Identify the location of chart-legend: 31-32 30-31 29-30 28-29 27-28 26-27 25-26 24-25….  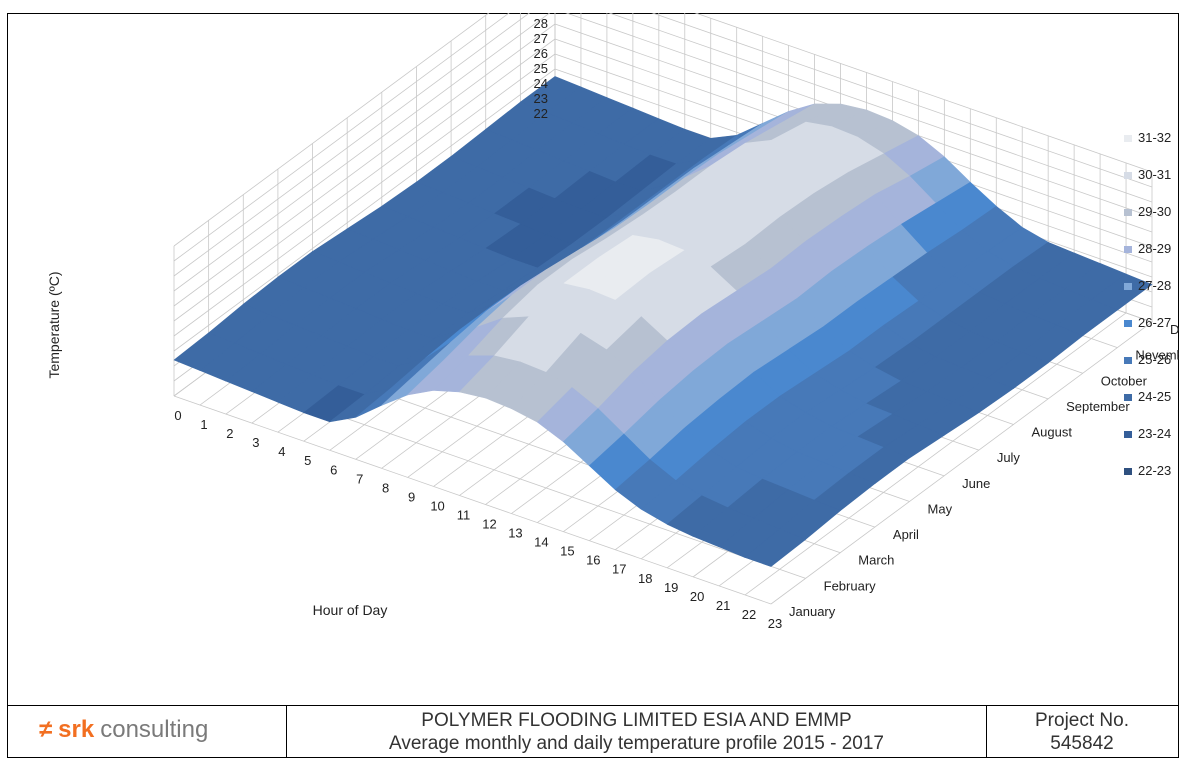
(1147, 304).